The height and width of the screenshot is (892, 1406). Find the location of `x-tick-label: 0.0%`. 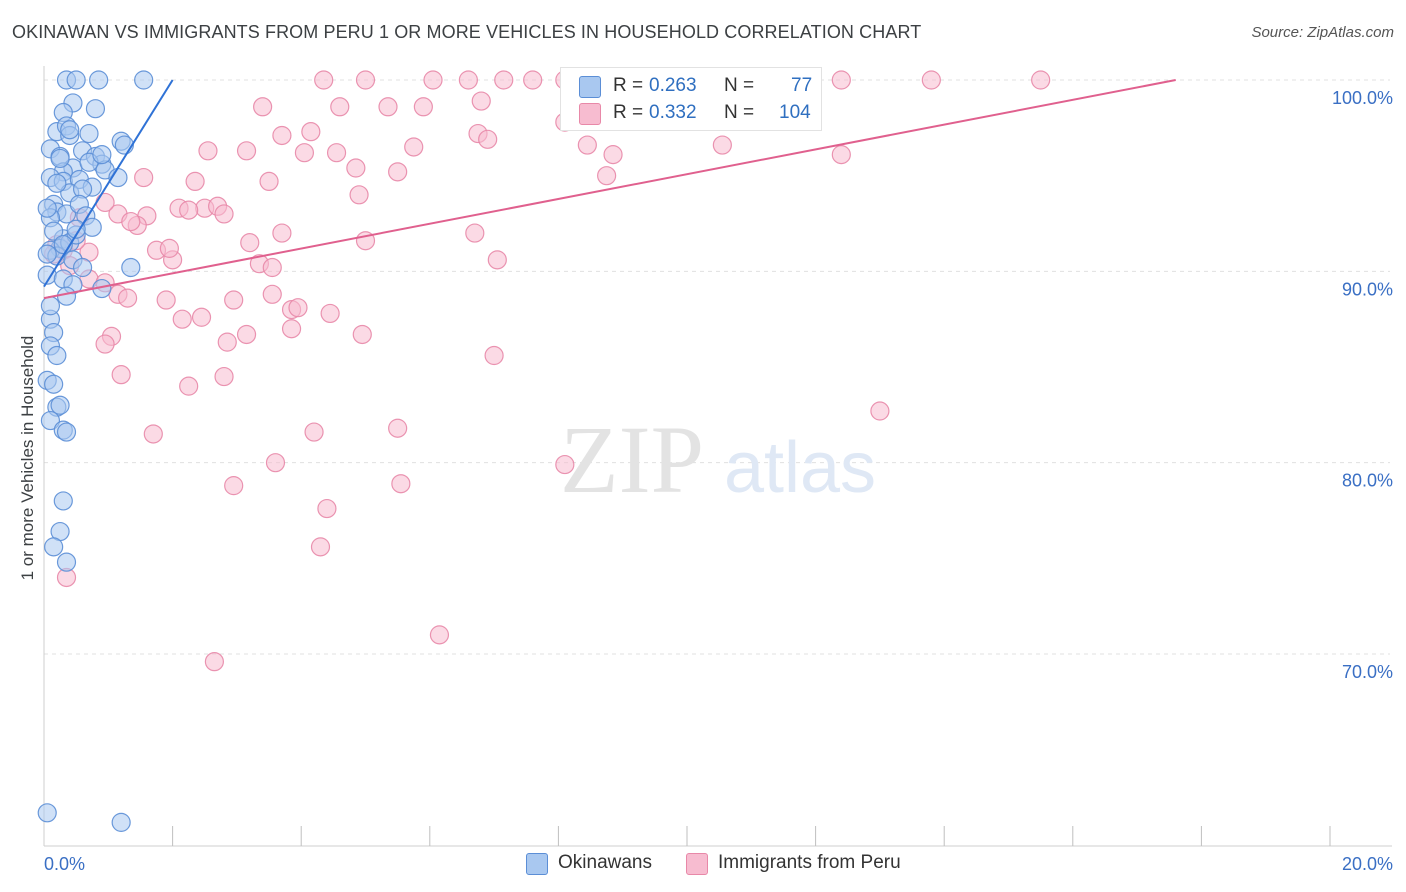

x-tick-label: 0.0% is located at coordinates (64, 864).